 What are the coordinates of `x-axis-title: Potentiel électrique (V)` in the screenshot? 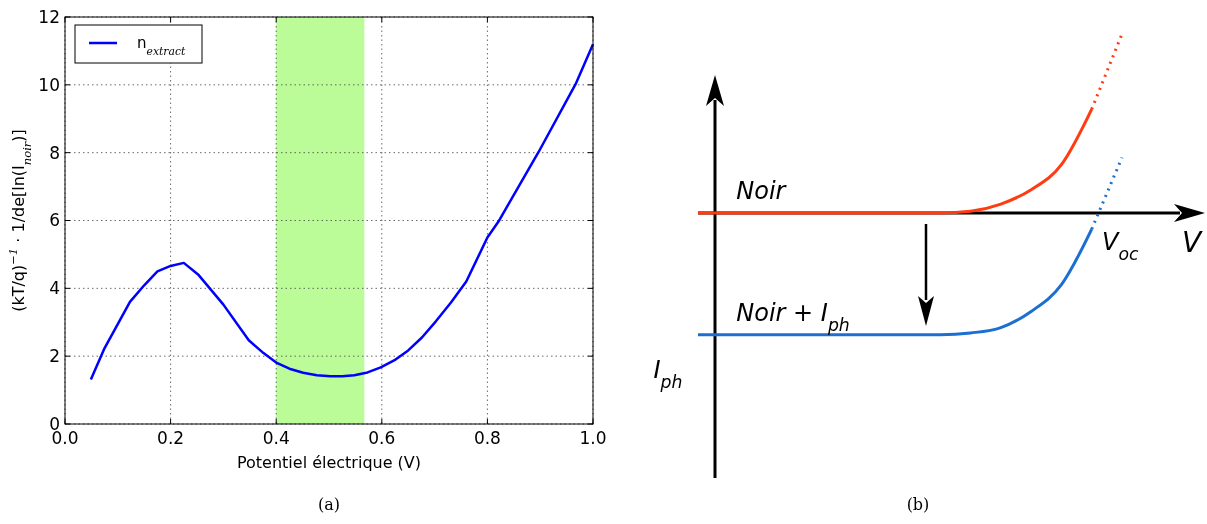 It's located at (329, 462).